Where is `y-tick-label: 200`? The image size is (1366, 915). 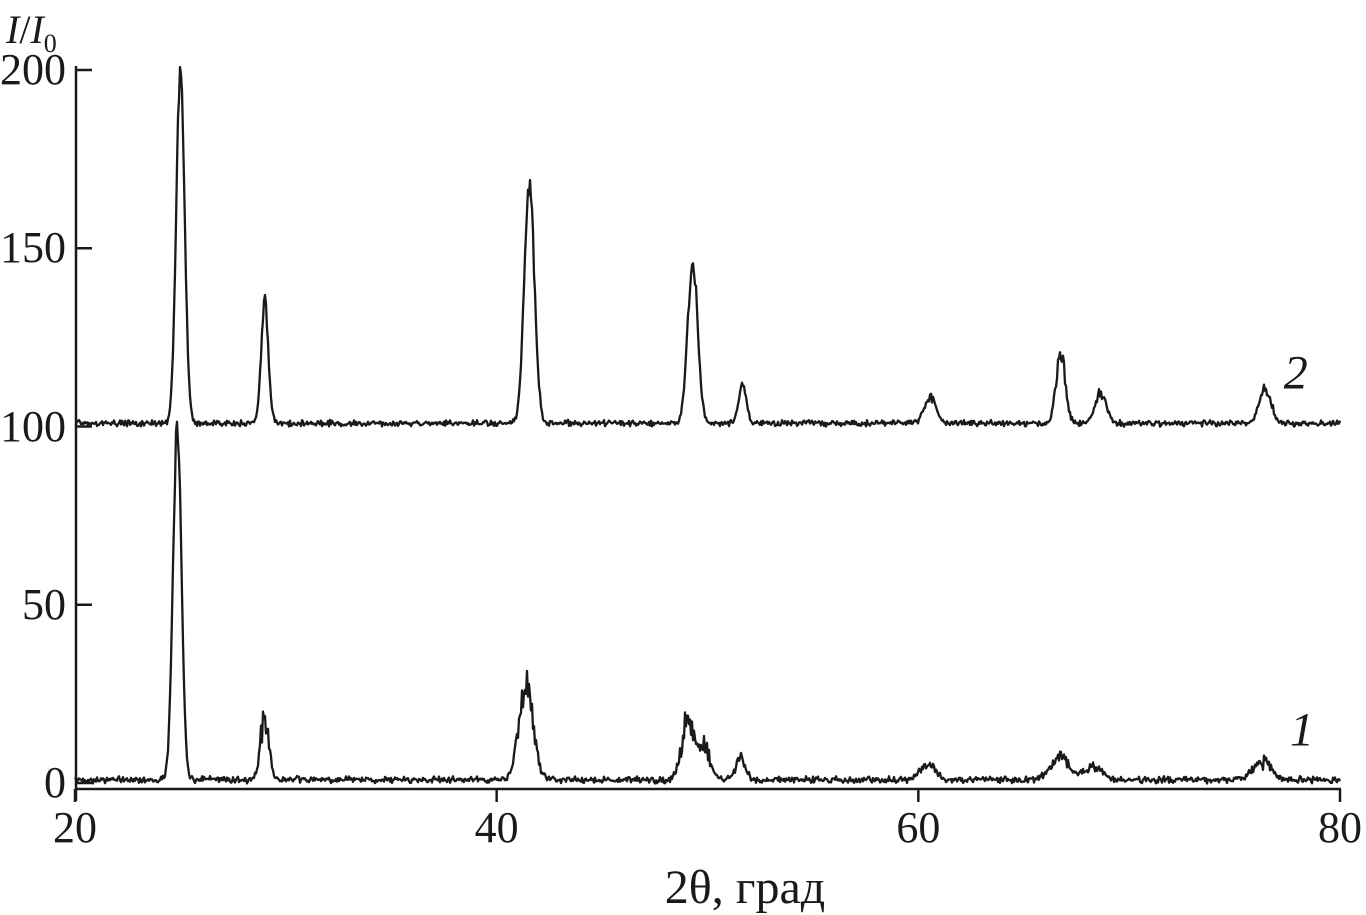
y-tick-label: 200 is located at coordinates (33, 69).